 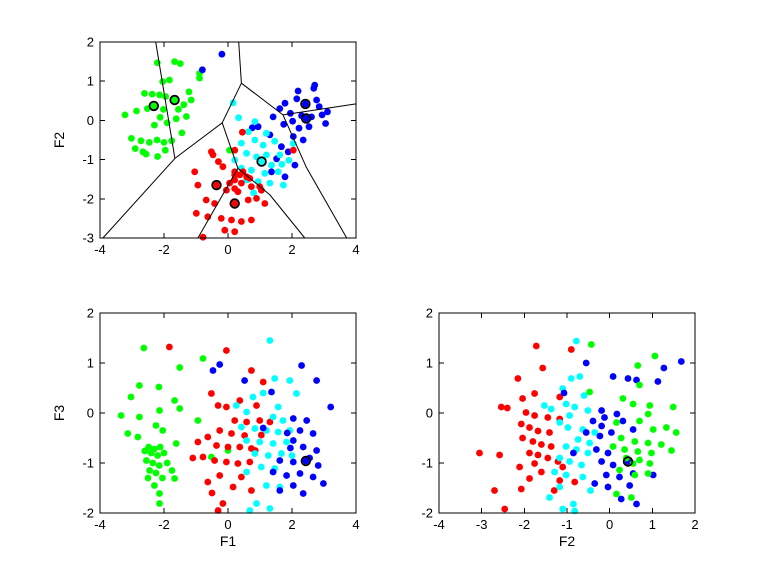 I want to click on x-tick-label: 4, so click(x=355, y=524).